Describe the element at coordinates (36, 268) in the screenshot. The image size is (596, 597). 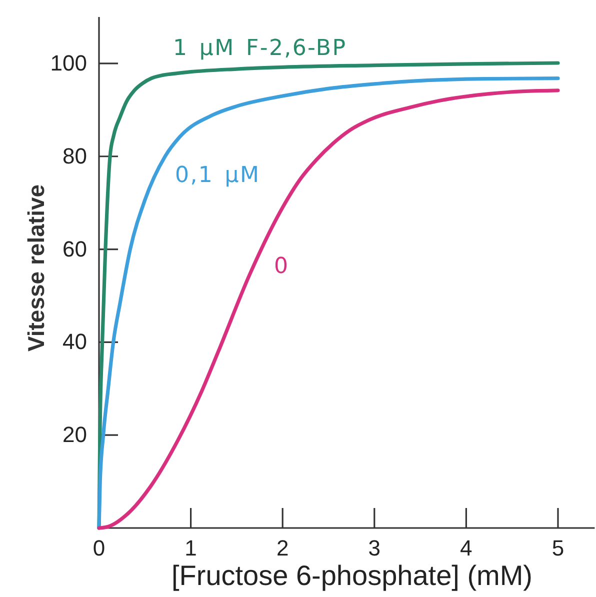
I see `y-axis-title: Vitesse relative` at that location.